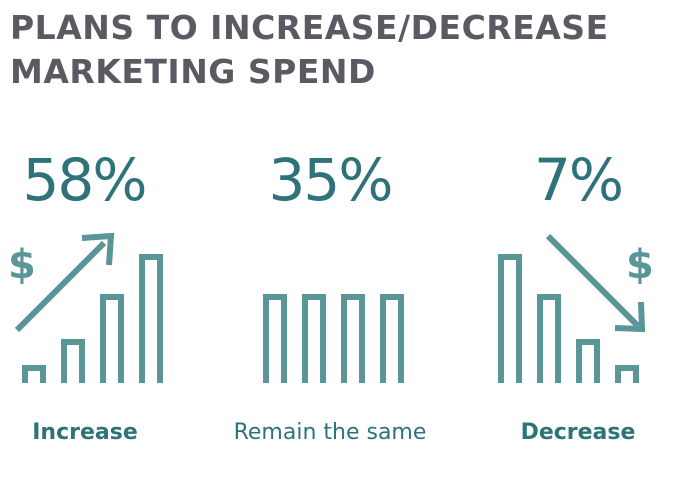 This screenshot has height=496, width=676. Describe the element at coordinates (595, 283) in the screenshot. I see `arrow-down-right-icon` at that location.